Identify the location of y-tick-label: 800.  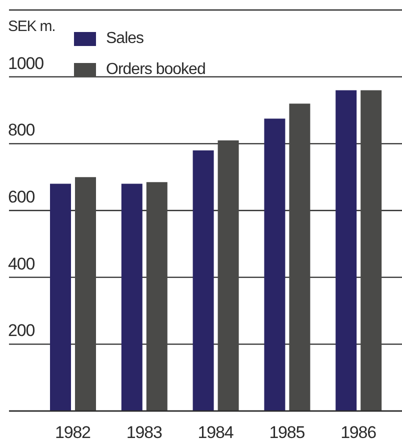
(21, 130).